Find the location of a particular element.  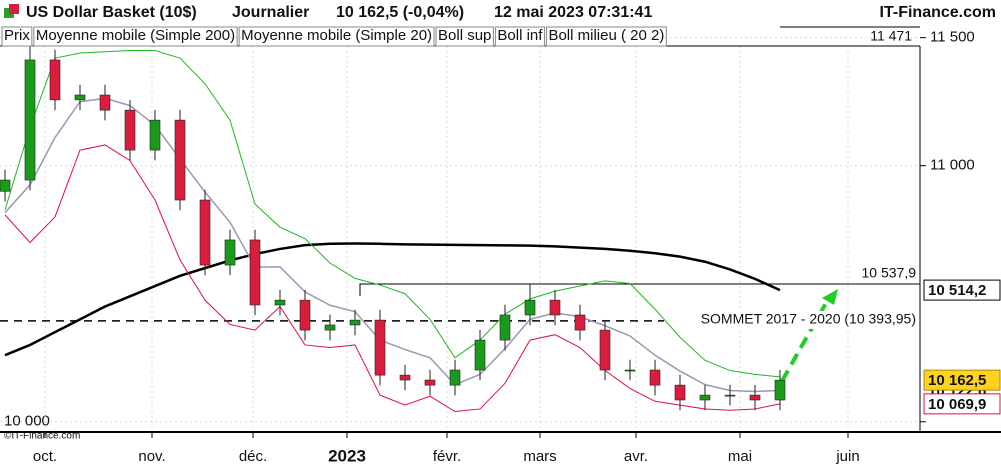

x-tick-label: nov. is located at coordinates (151, 456).